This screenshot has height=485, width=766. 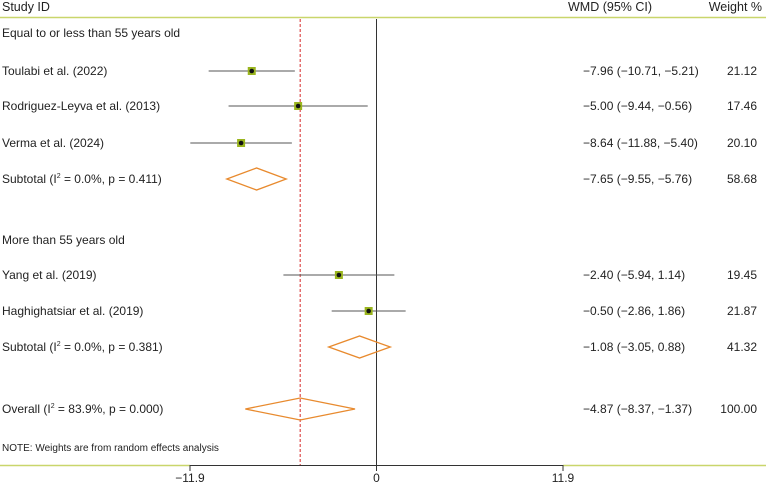 I want to click on overall-label: Overall (I2 = 83.9%, p = 0.000), so click(x=82, y=409).